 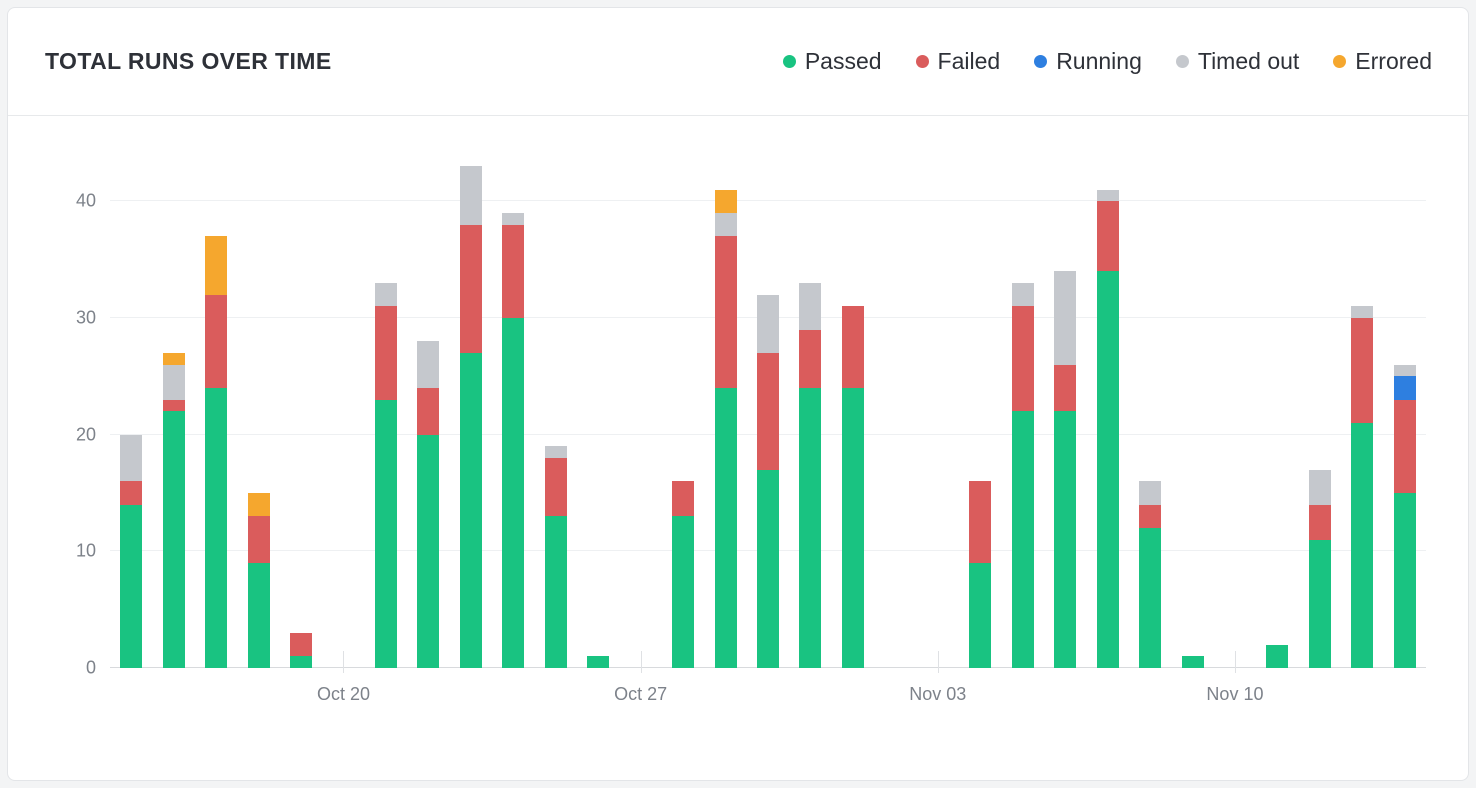 What do you see at coordinates (832, 61) in the screenshot?
I see `legend-item-passed: Passed` at bounding box center [832, 61].